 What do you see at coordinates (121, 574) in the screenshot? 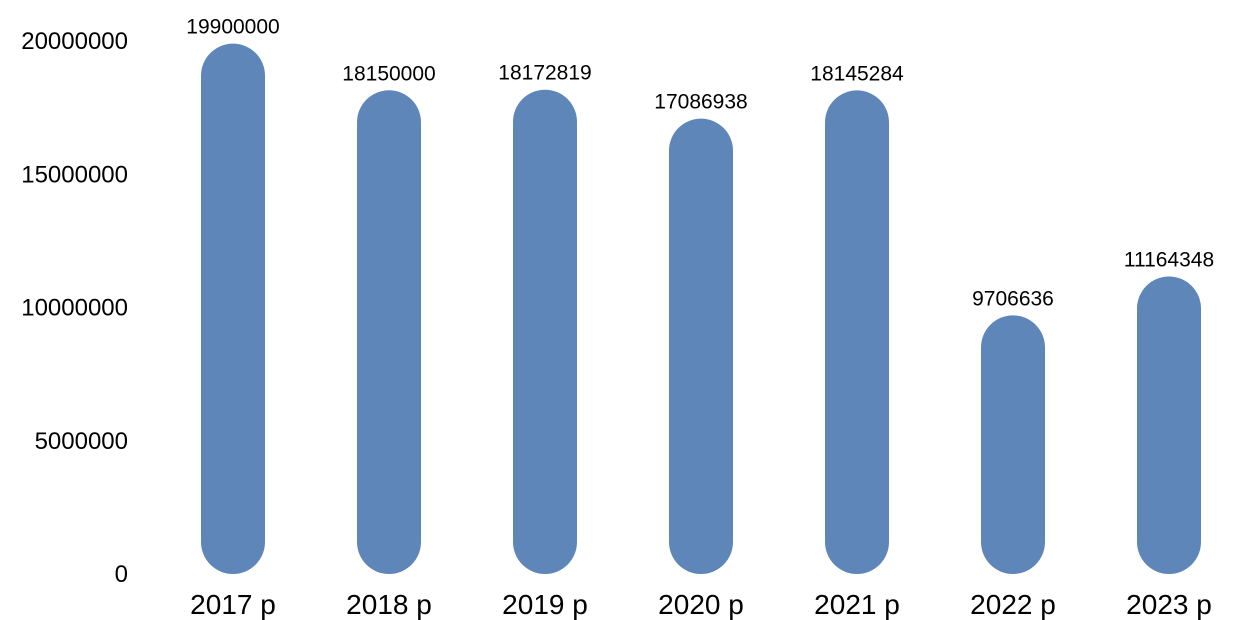
I see `y-tick-label: 0` at bounding box center [121, 574].